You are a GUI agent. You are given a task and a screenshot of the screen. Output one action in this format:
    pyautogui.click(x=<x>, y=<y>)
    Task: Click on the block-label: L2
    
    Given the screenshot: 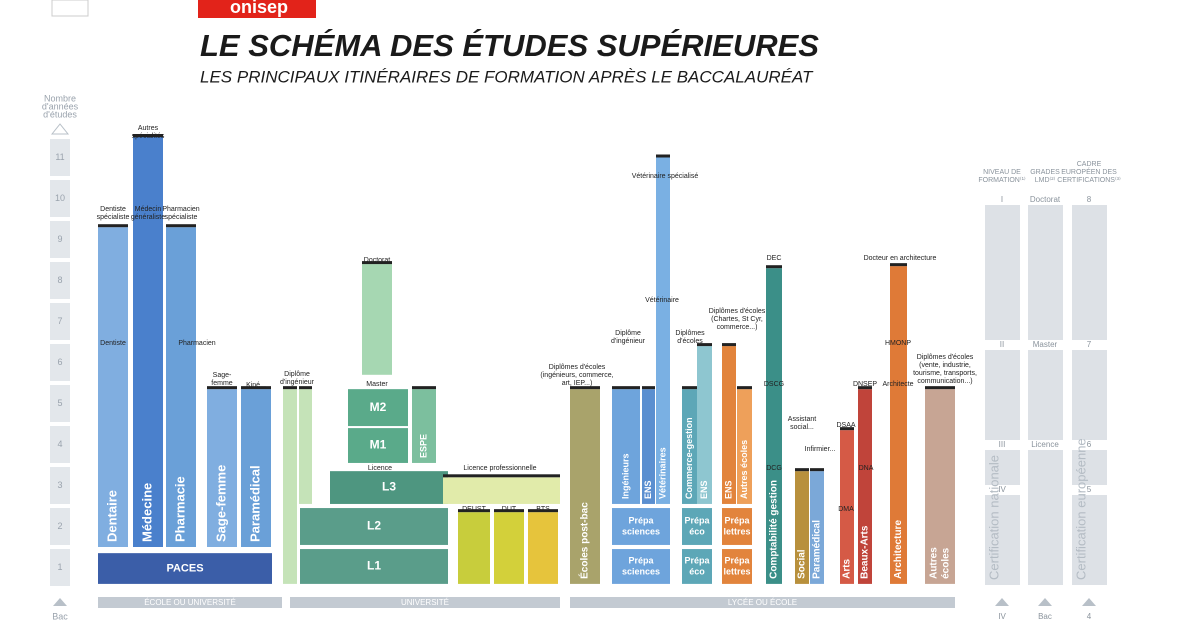 What is the action you would take?
    pyautogui.click(x=374, y=526)
    